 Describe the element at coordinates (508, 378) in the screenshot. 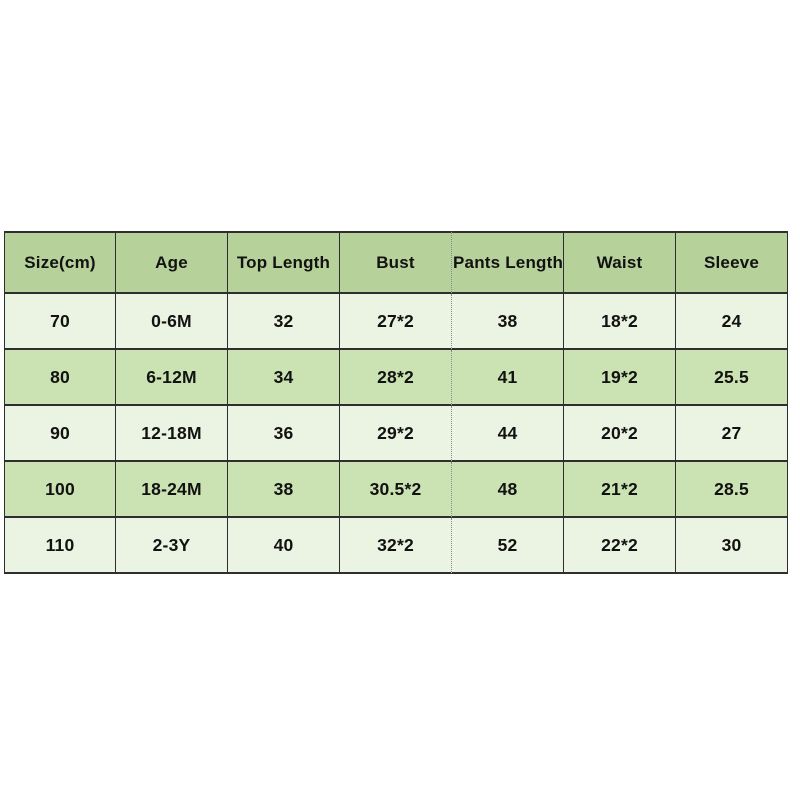

I see `table-cell: 41` at that location.